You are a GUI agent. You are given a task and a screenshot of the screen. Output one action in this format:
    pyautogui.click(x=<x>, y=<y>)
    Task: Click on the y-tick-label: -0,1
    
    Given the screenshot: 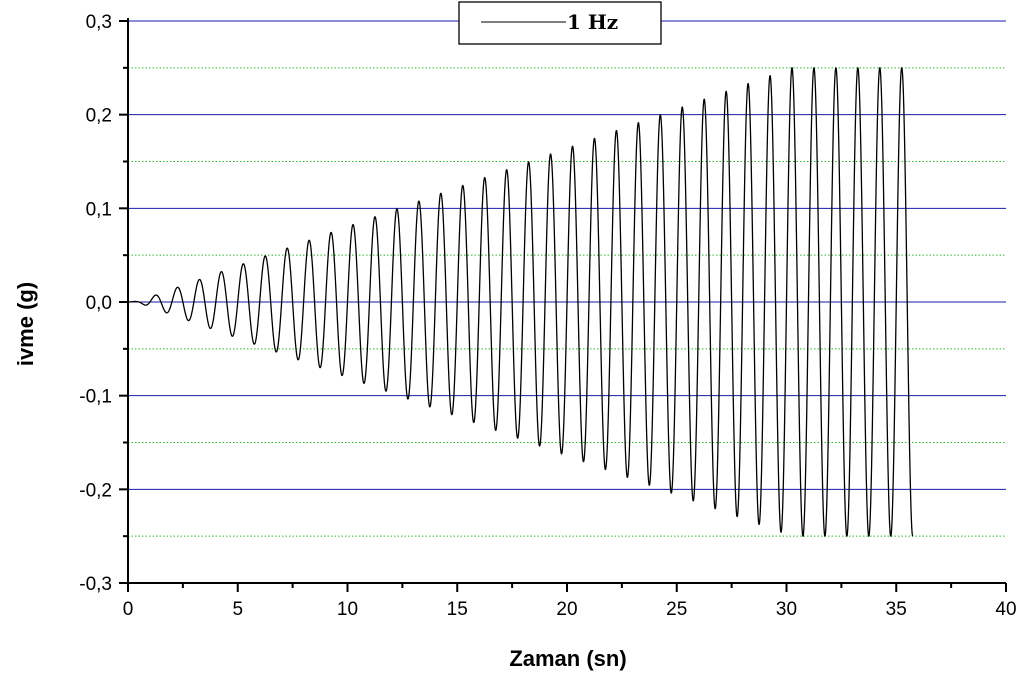 What is the action you would take?
    pyautogui.click(x=95, y=397)
    